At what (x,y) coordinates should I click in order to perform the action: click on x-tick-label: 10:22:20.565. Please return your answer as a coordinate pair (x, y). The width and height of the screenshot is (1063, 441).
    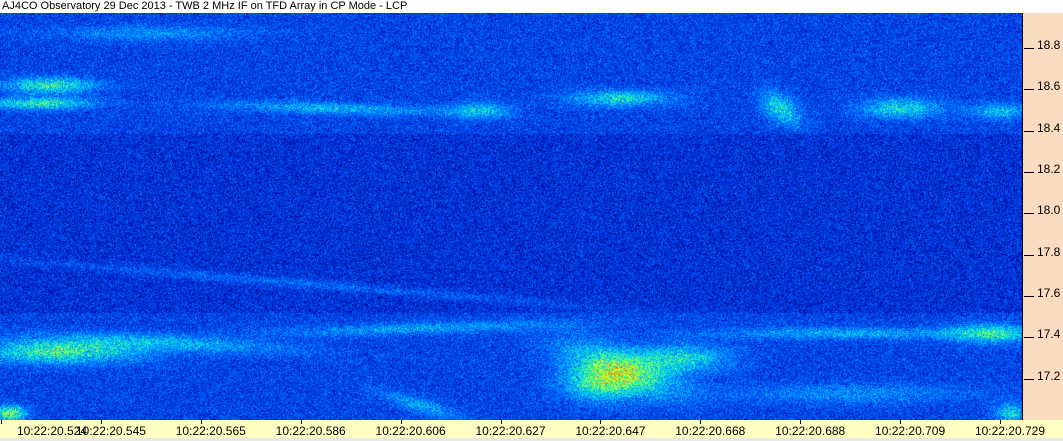
    Looking at the image, I should click on (210, 431).